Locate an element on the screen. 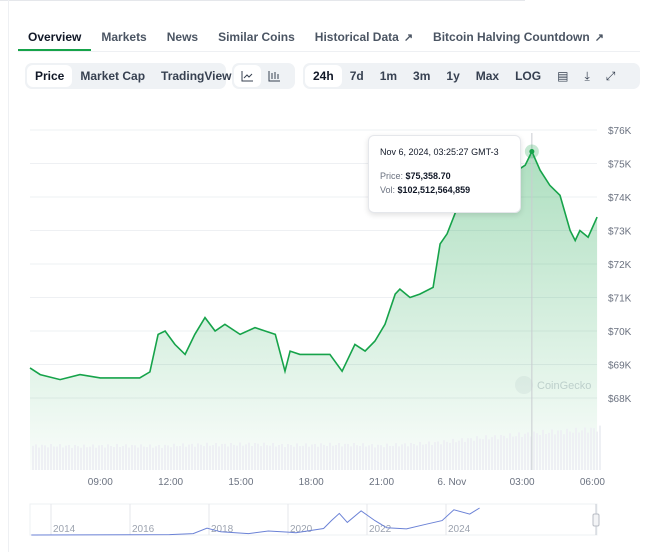 The height and width of the screenshot is (552, 653). range-max-button: Max is located at coordinates (487, 76).